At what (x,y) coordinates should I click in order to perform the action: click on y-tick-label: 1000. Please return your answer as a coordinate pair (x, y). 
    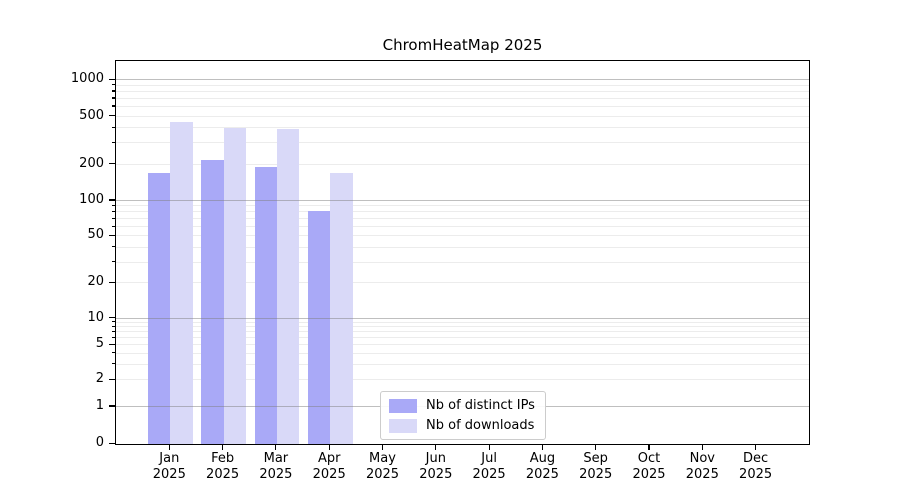
    Looking at the image, I should click on (87, 79).